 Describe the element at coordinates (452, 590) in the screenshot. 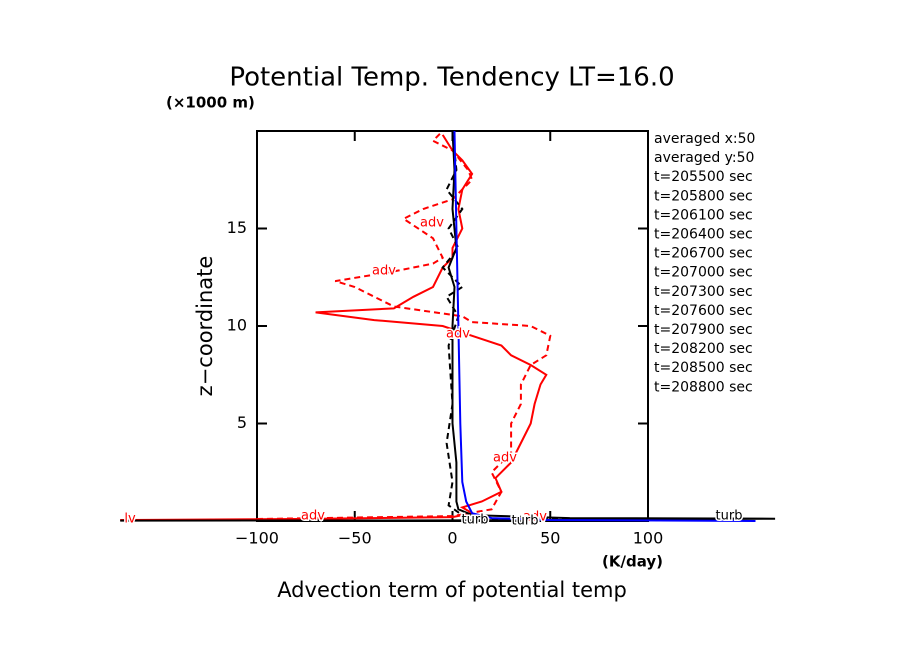

I see `x-axis-title: Advection term of potential temp` at that location.